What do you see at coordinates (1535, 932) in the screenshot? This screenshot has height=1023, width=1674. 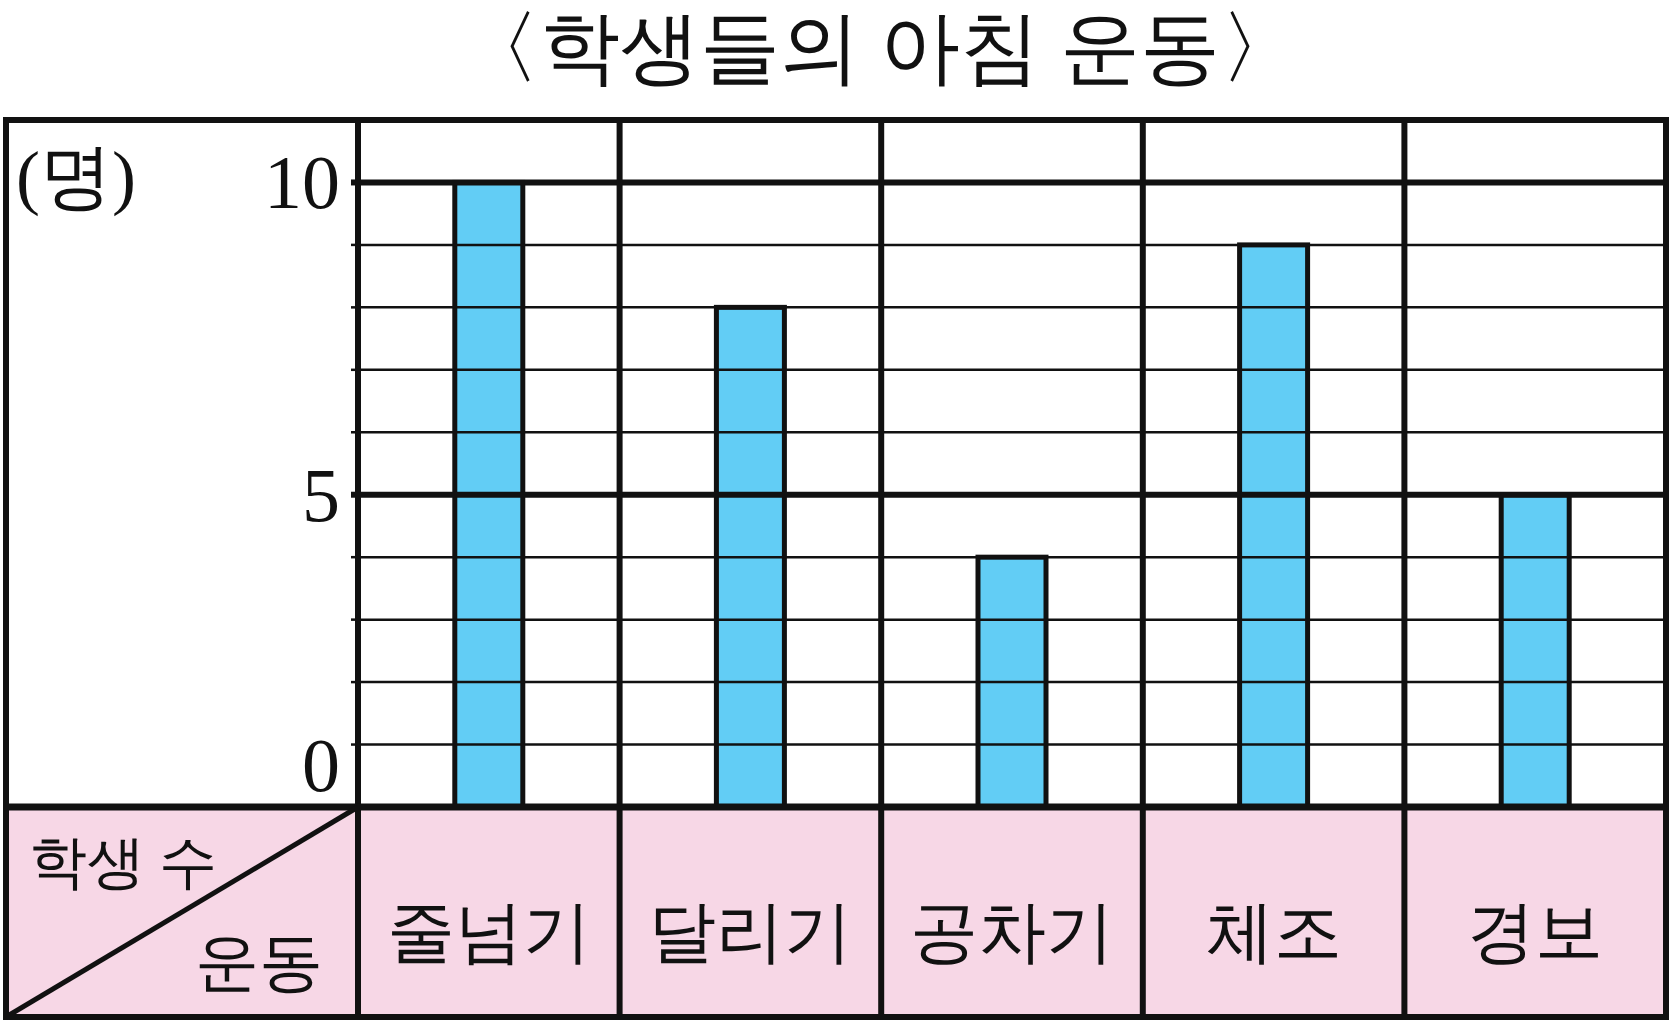 I see `x-tick-label: 경보` at bounding box center [1535, 932].